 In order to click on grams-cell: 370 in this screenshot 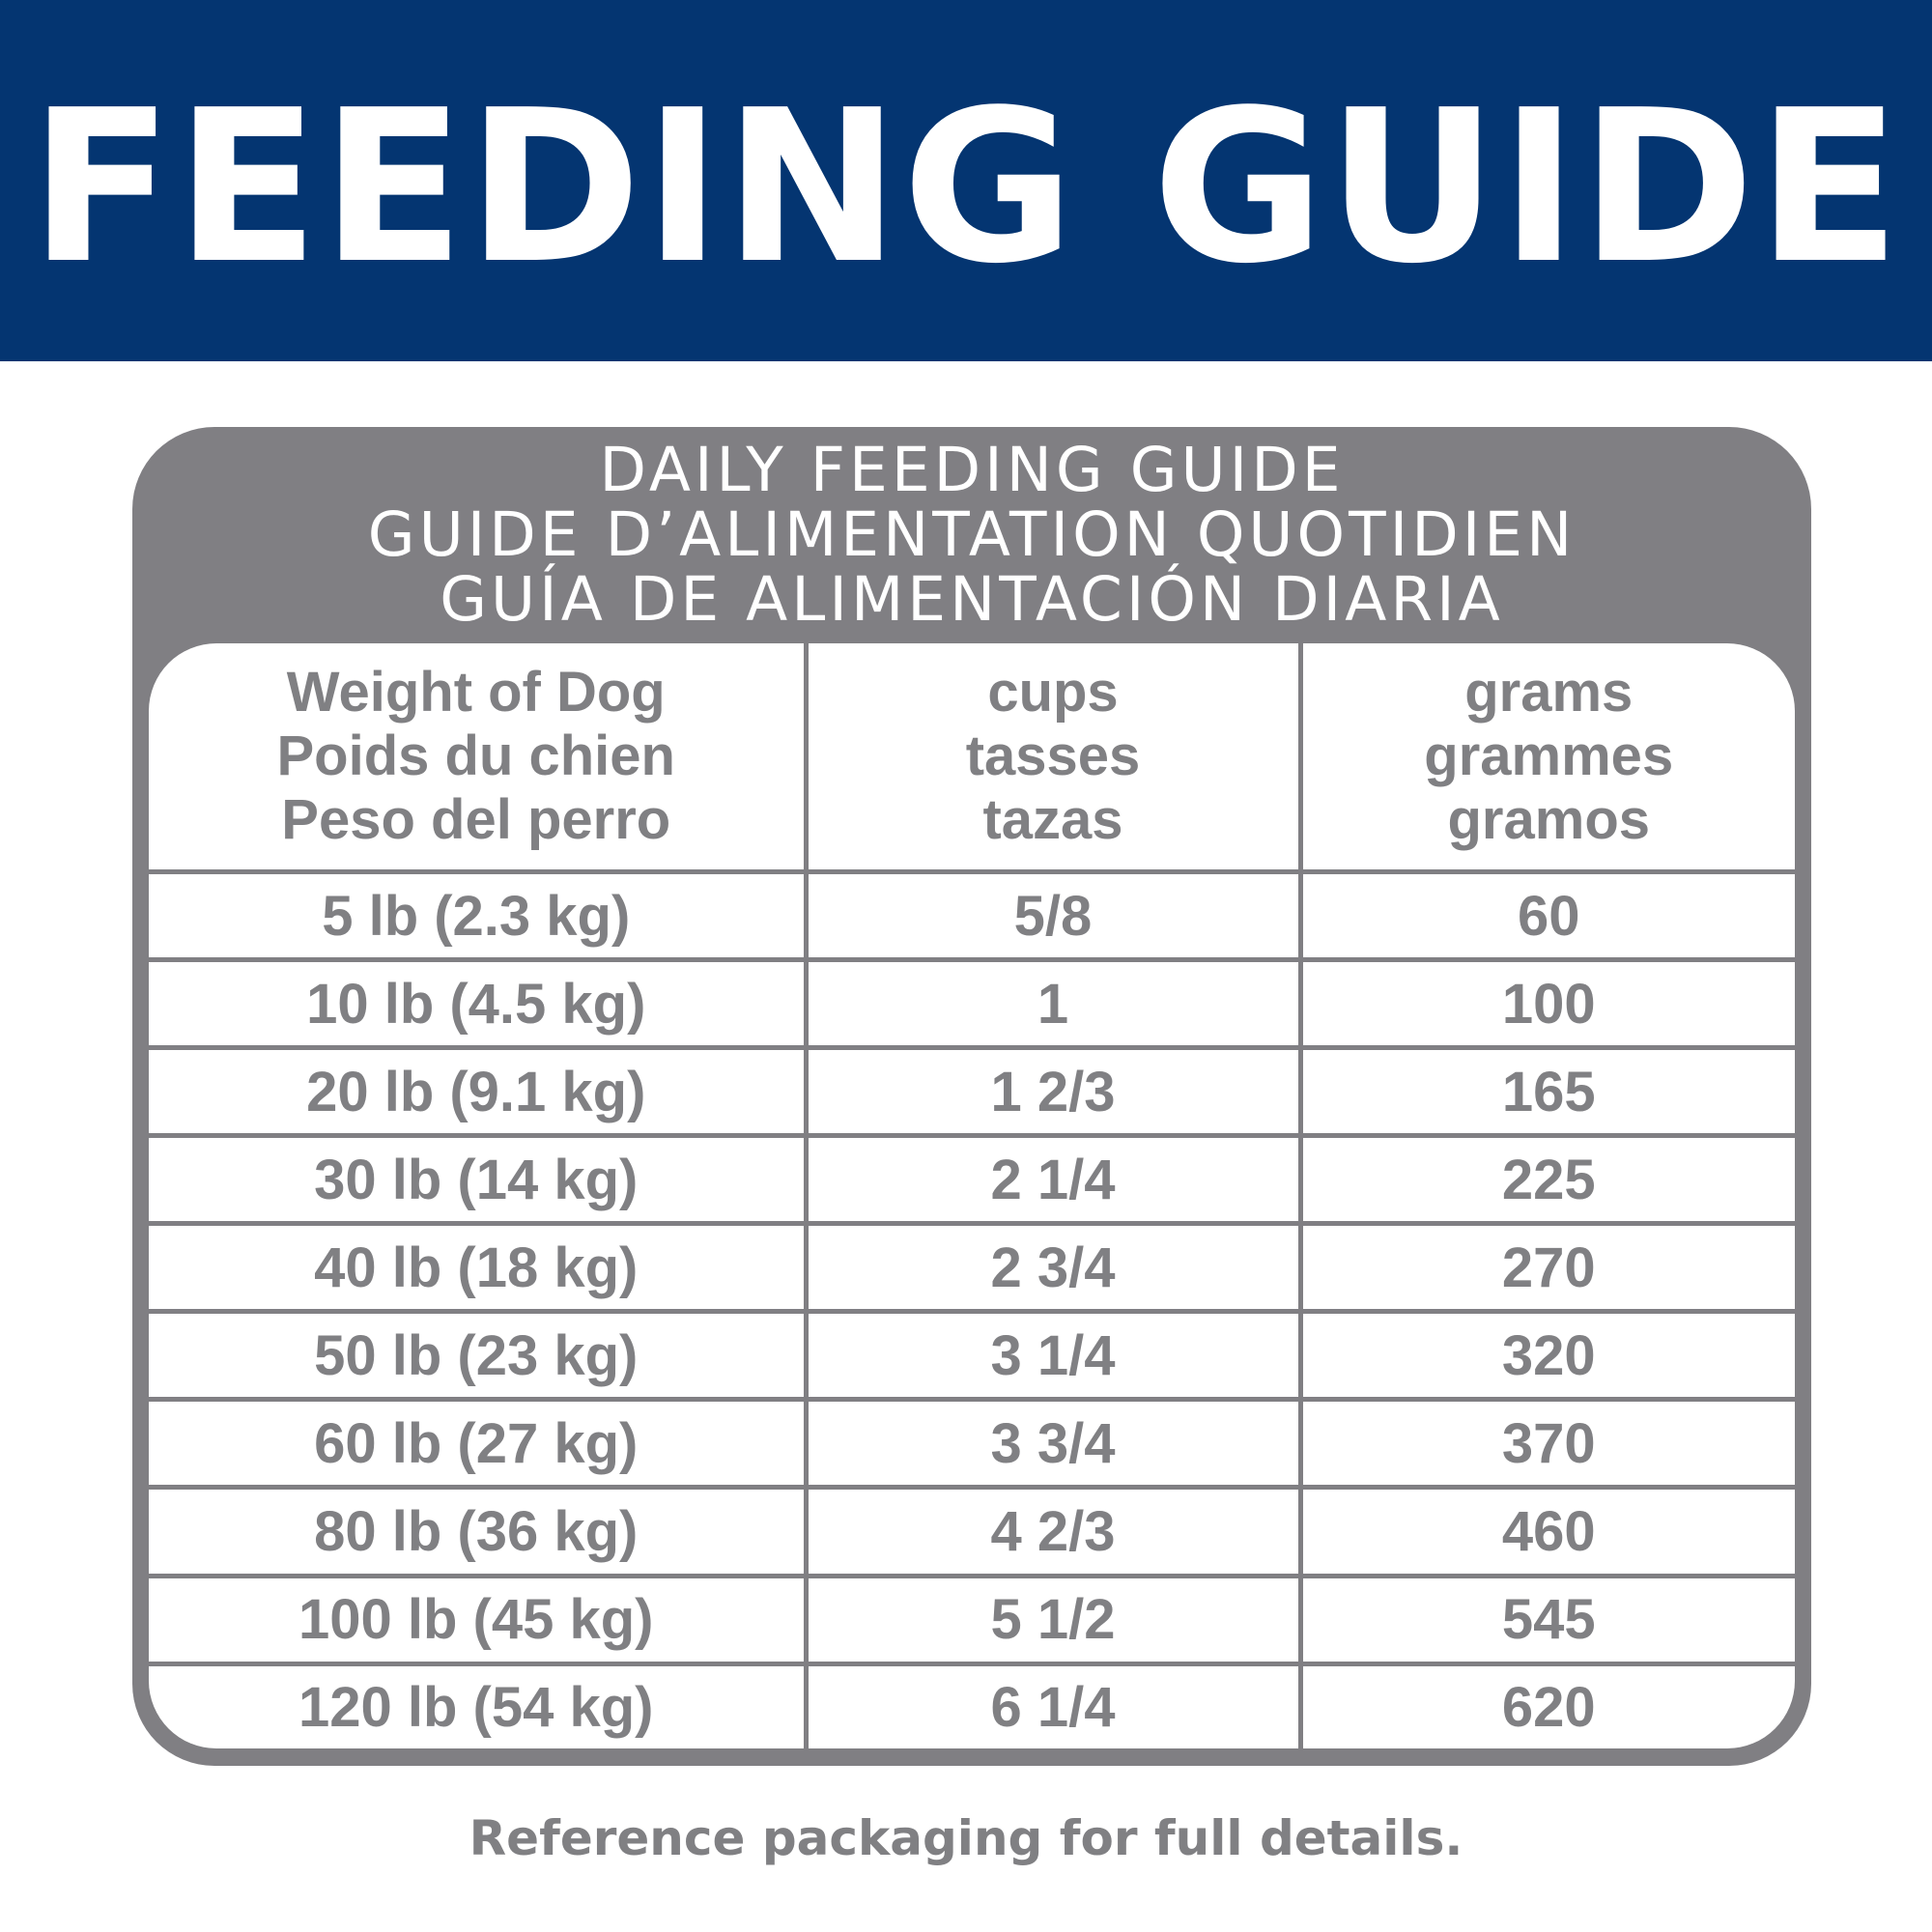, I will do `click(1546, 1442)`.